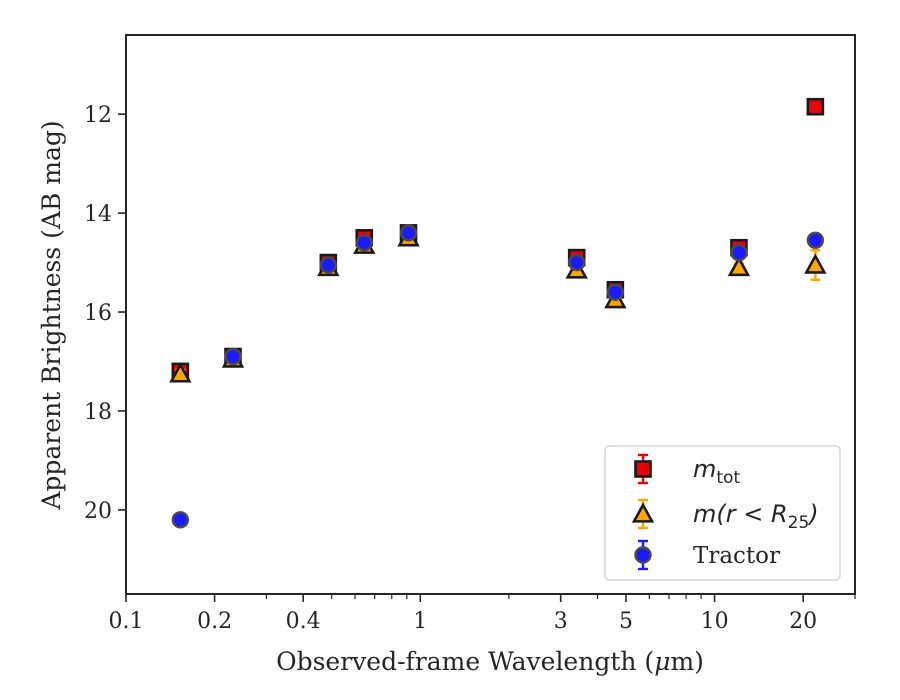 The height and width of the screenshot is (700, 900). I want to click on x-tick-label: 3, so click(561, 621).